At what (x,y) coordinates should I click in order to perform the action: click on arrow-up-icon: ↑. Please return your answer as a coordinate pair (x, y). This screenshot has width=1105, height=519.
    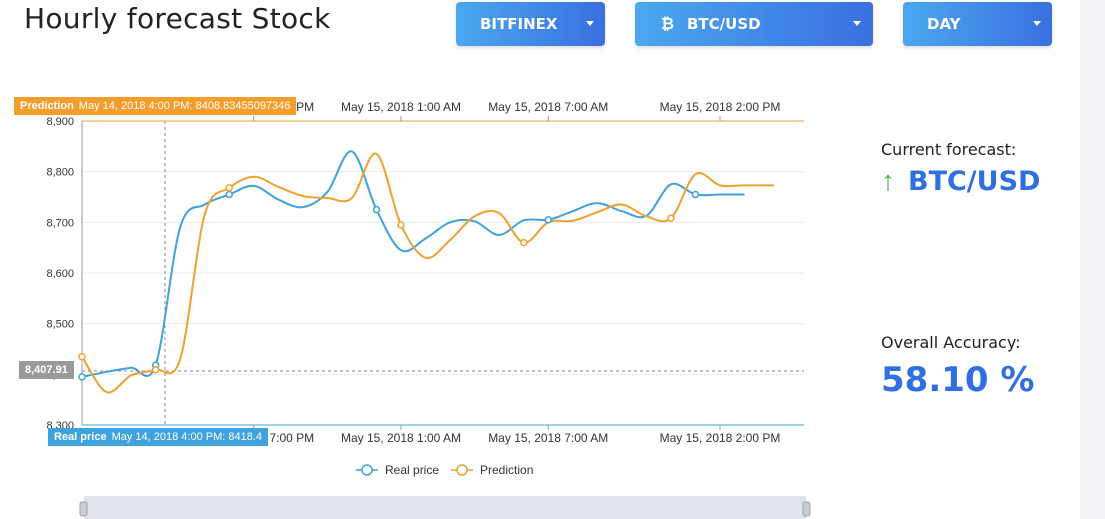
    Looking at the image, I should click on (888, 180).